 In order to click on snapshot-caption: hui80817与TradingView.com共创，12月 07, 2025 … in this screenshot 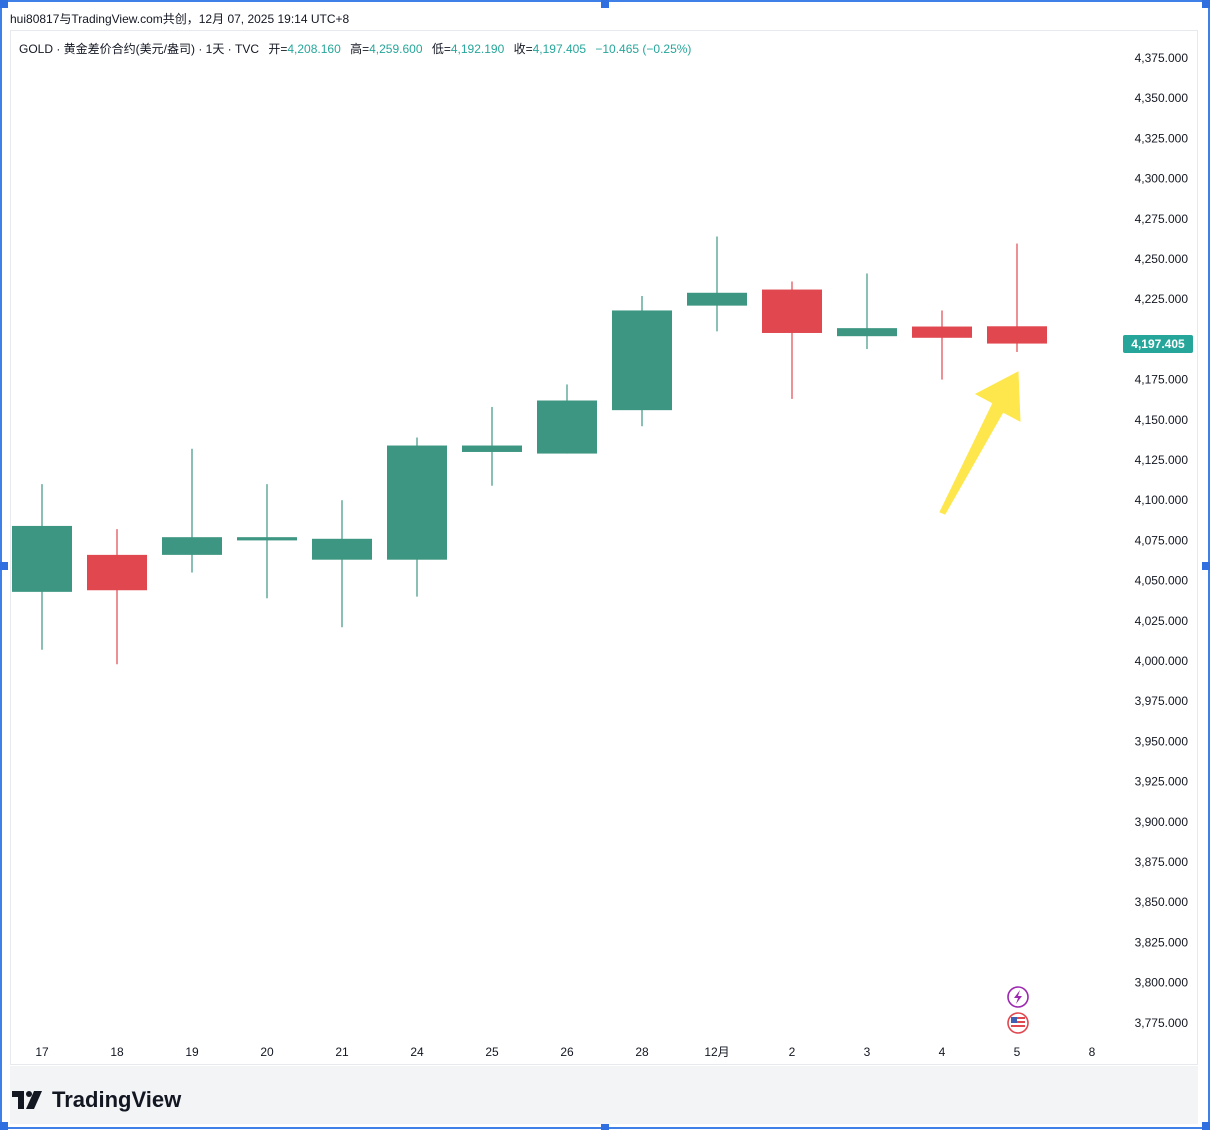, I will do `click(180, 19)`.